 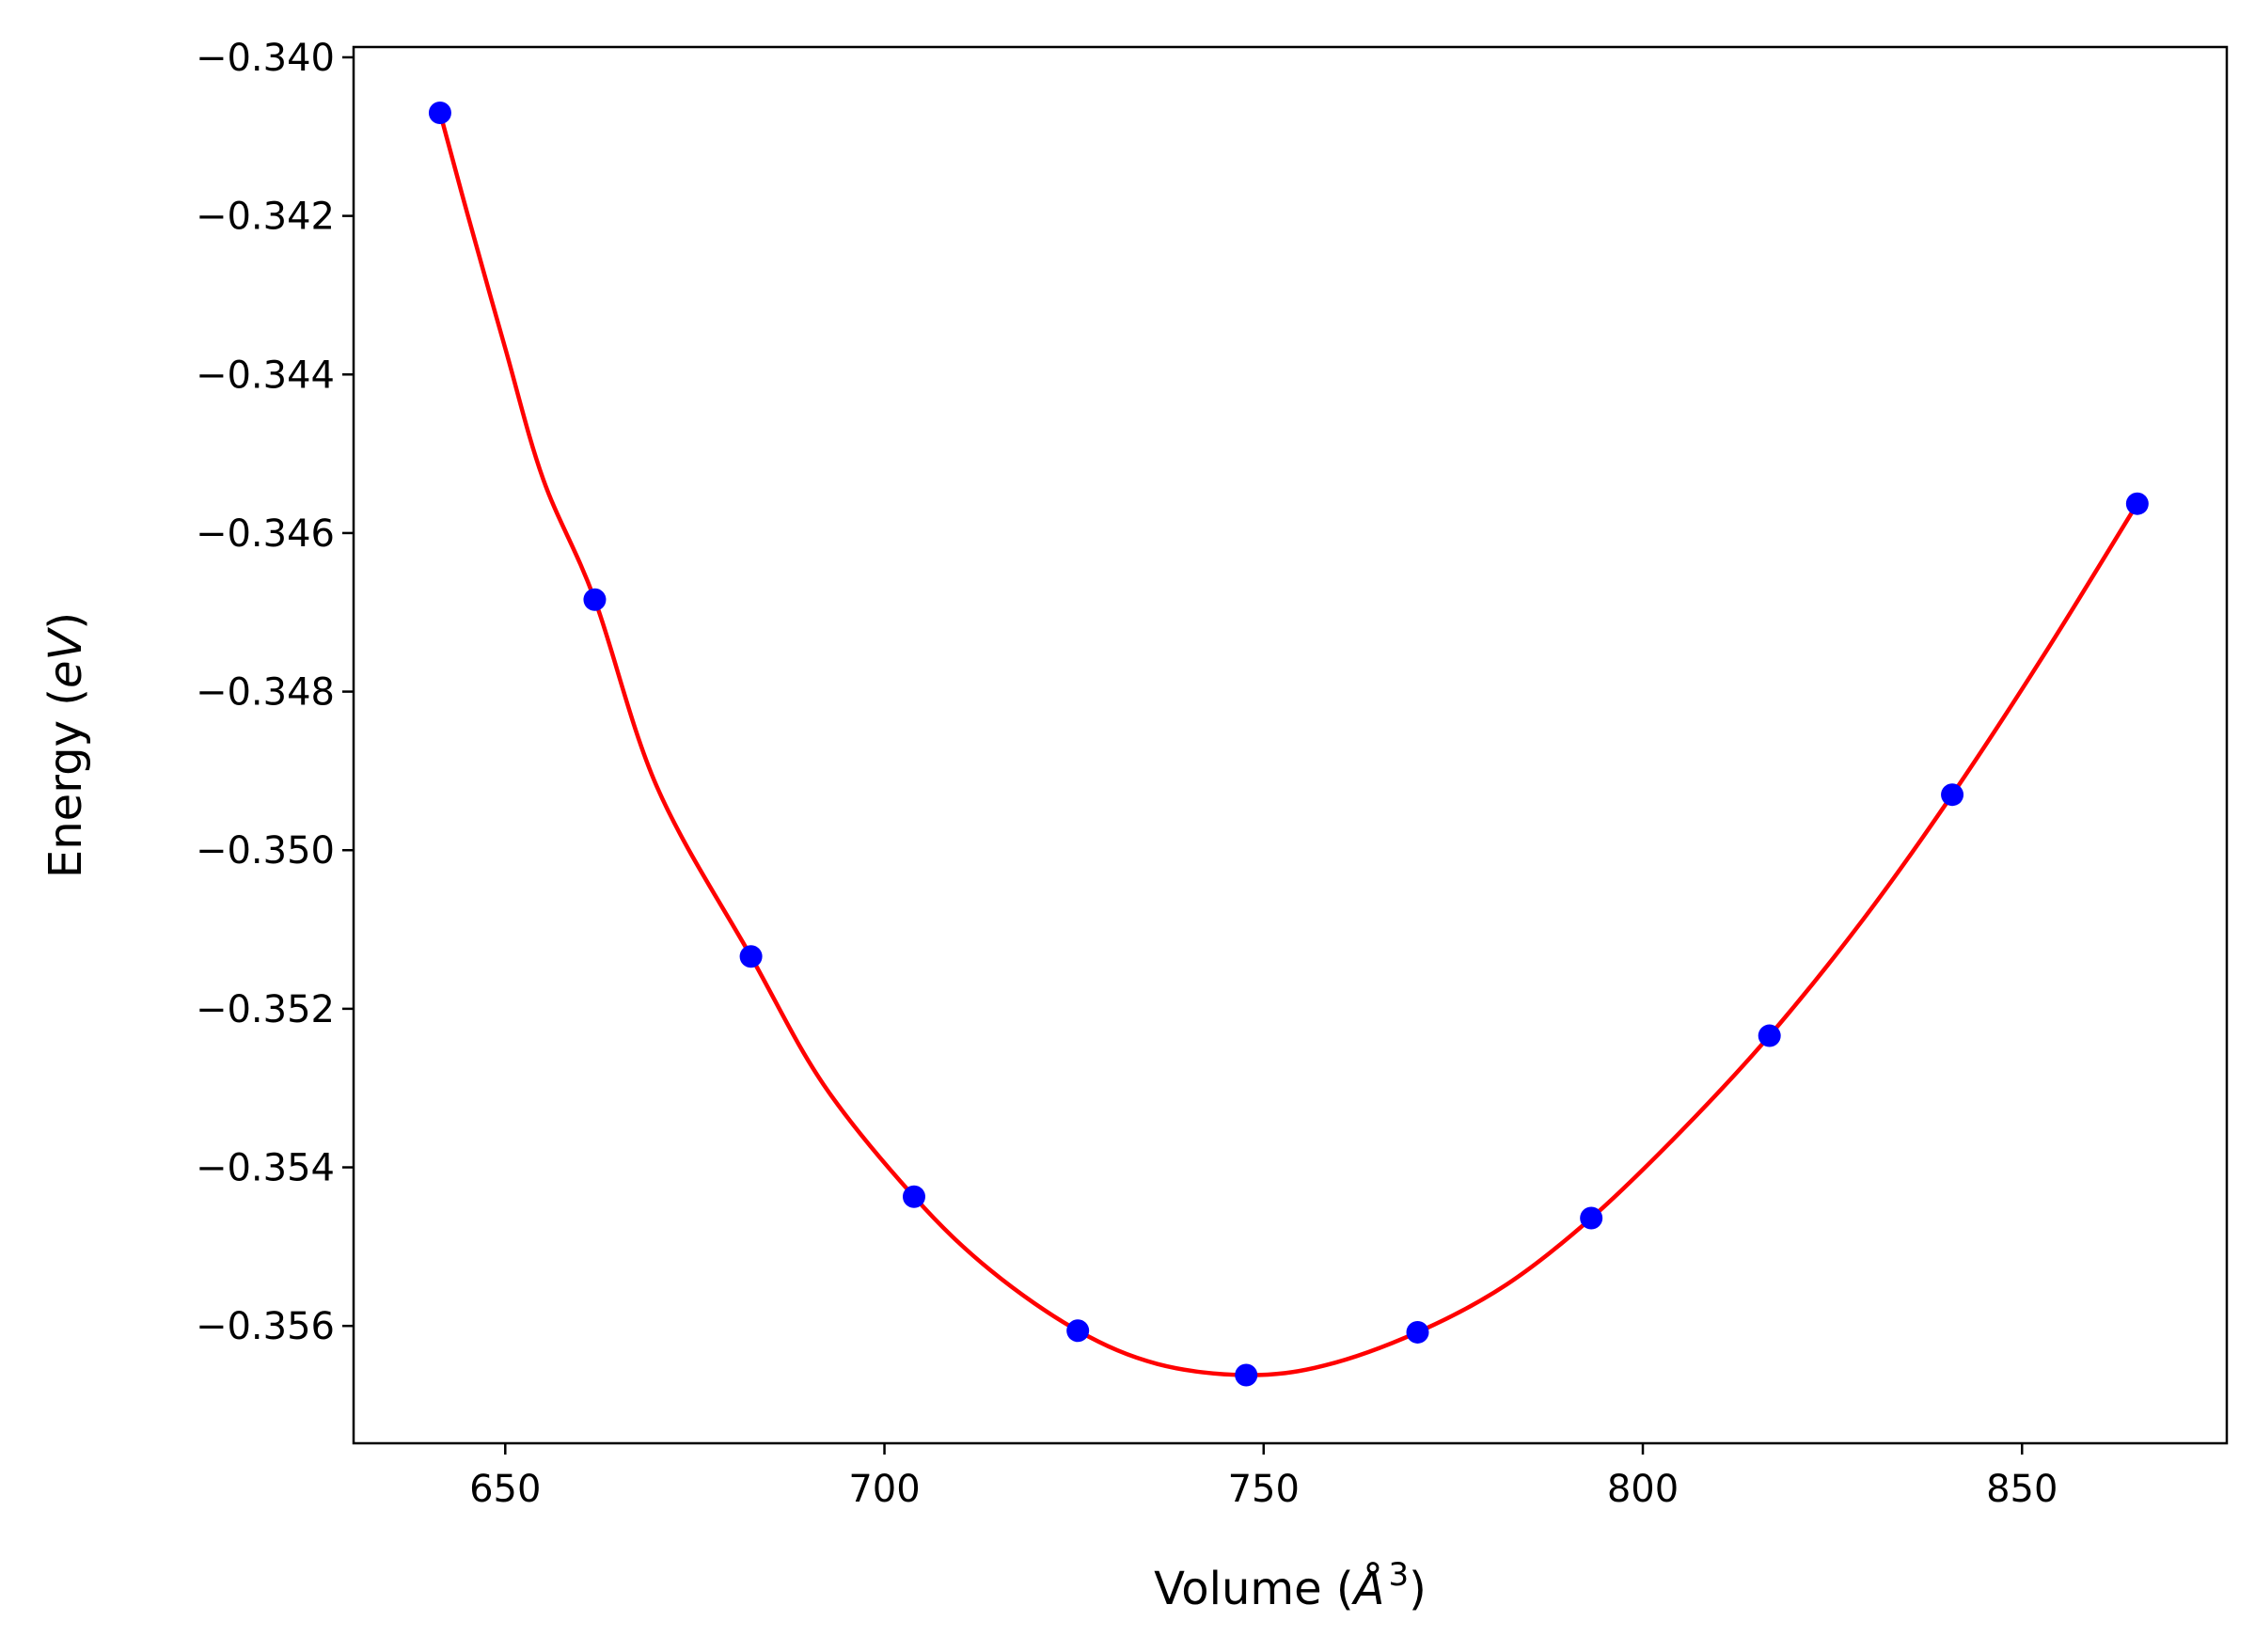 I want to click on x-label-suffix: ), so click(x=1418, y=1589).